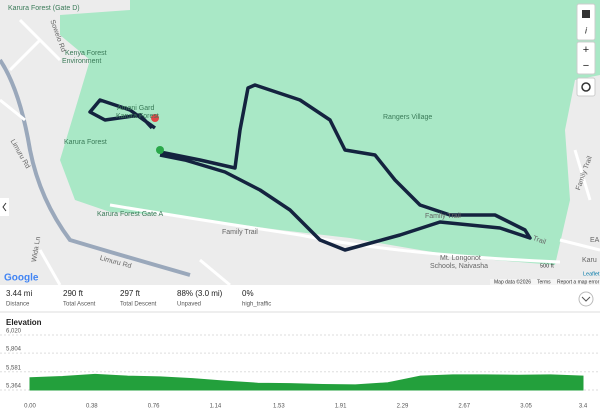  I want to click on x-tick-label: 2.67, so click(464, 407).